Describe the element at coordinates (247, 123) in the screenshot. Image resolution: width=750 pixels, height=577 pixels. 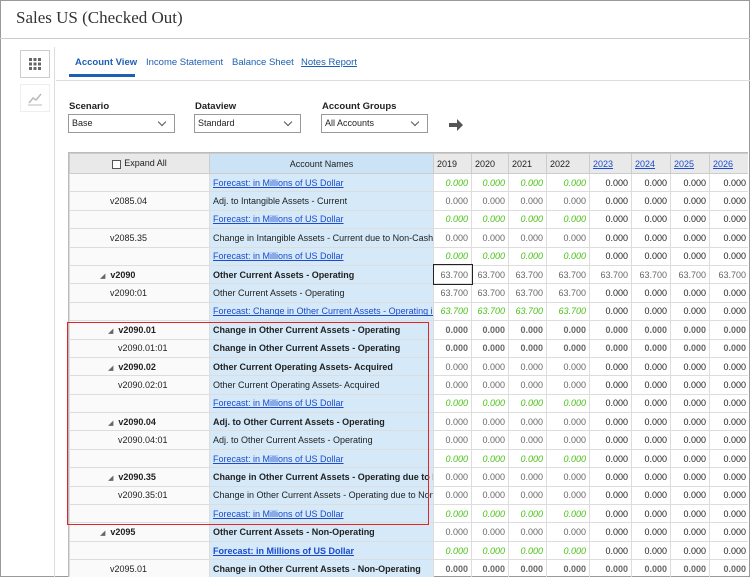
I see `dropdown: Standard` at that location.